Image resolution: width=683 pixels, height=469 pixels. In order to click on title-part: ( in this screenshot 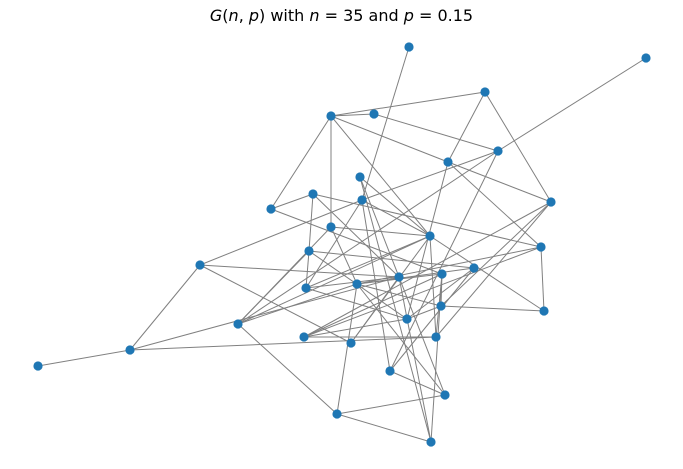, I will do `click(225, 15)`.